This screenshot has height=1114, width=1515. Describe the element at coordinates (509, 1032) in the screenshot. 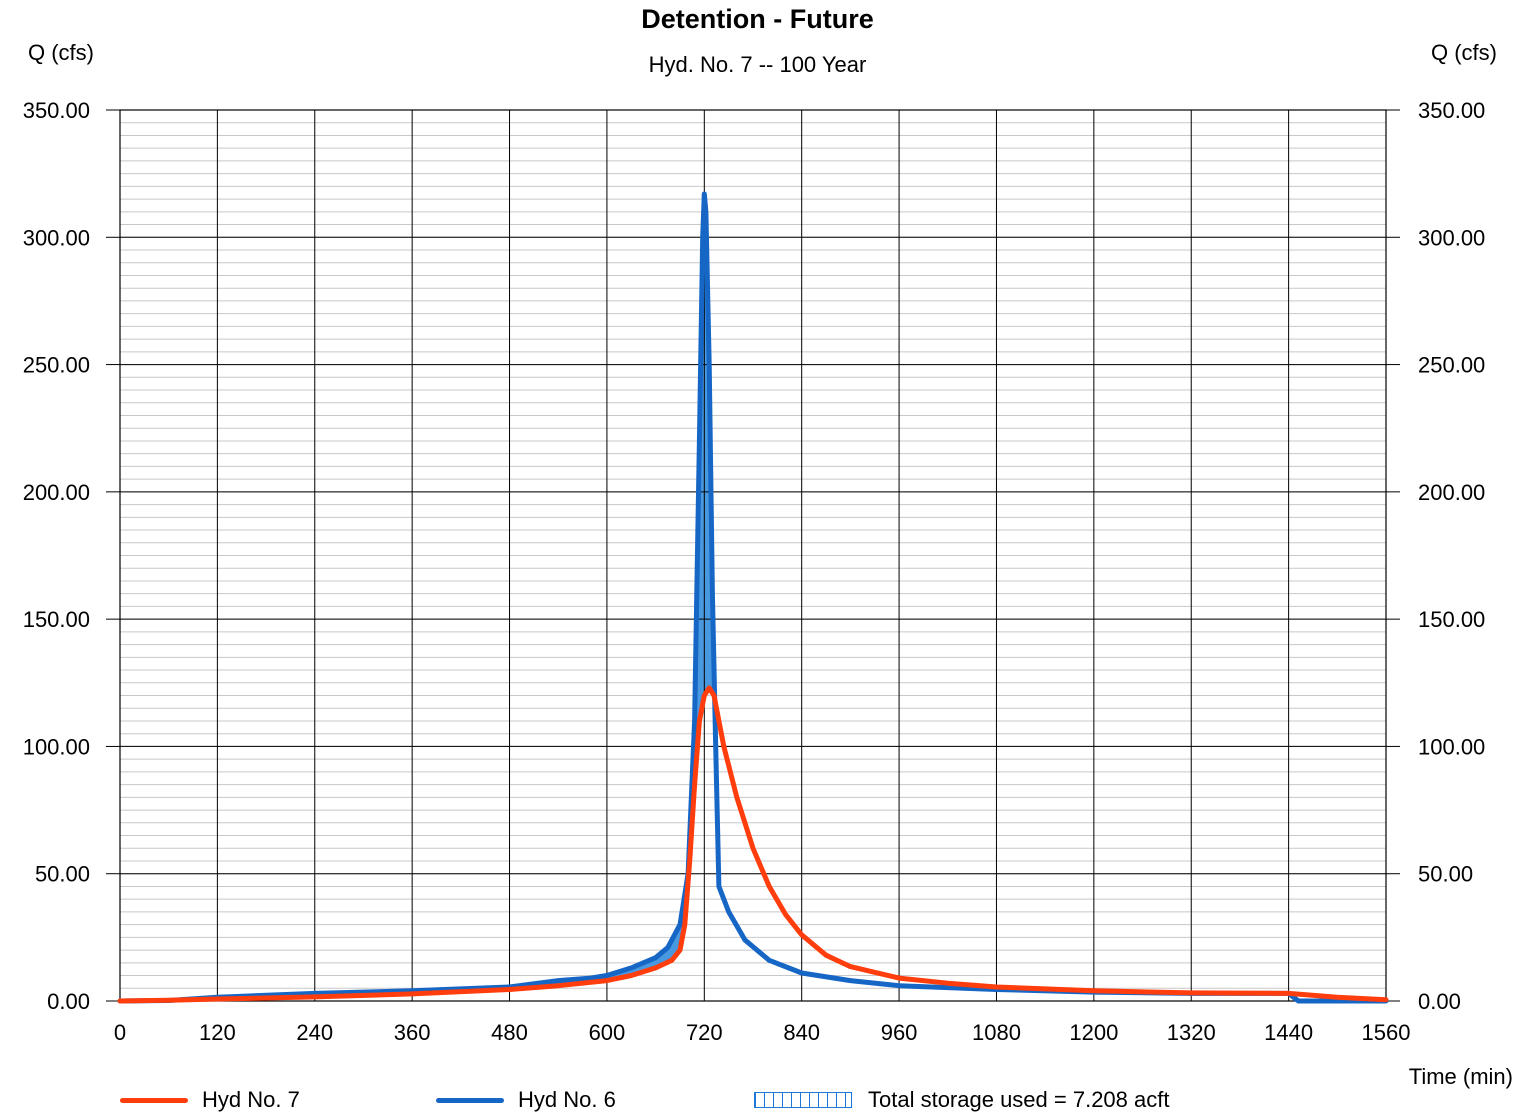

I see `x-tick-label: 480` at that location.